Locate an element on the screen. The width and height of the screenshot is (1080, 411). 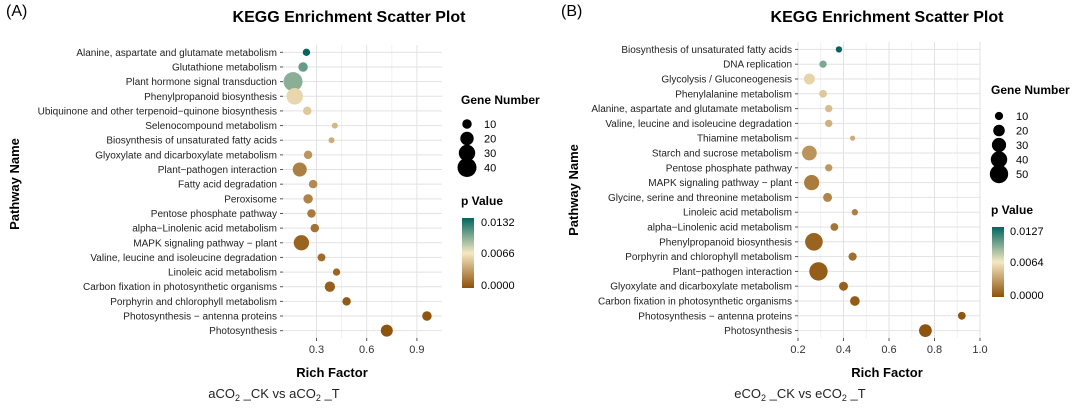
pathway-label: Glycine, serine and threonine metabolism is located at coordinates (700, 198).